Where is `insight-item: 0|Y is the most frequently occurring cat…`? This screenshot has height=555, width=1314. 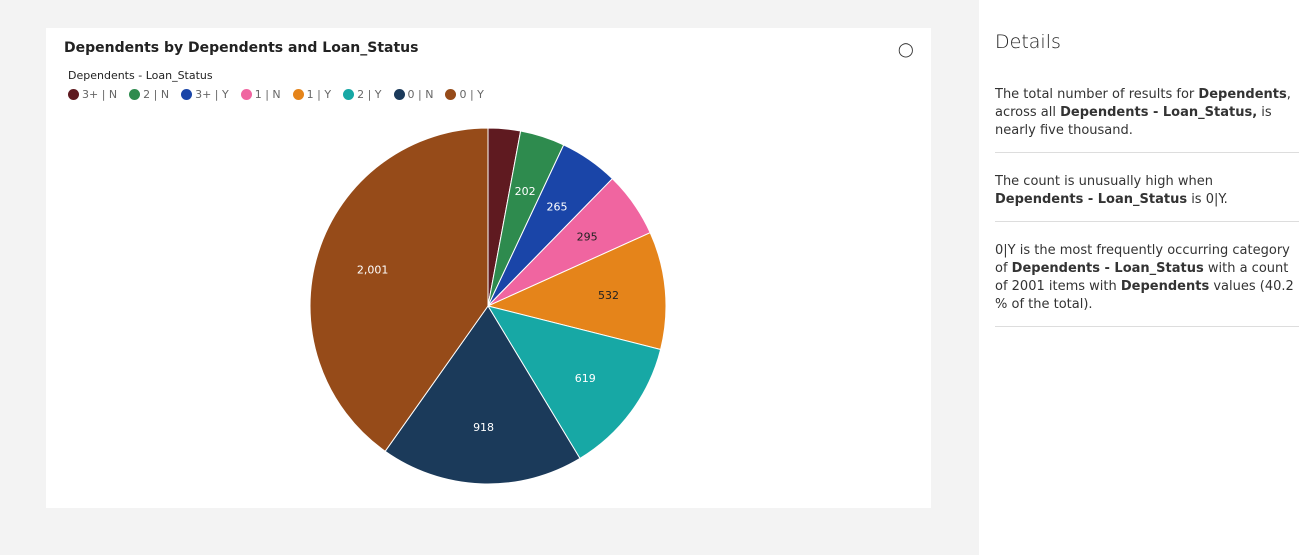
insight-item: 0|Y is the most frequently occurring cat… is located at coordinates (1147, 284).